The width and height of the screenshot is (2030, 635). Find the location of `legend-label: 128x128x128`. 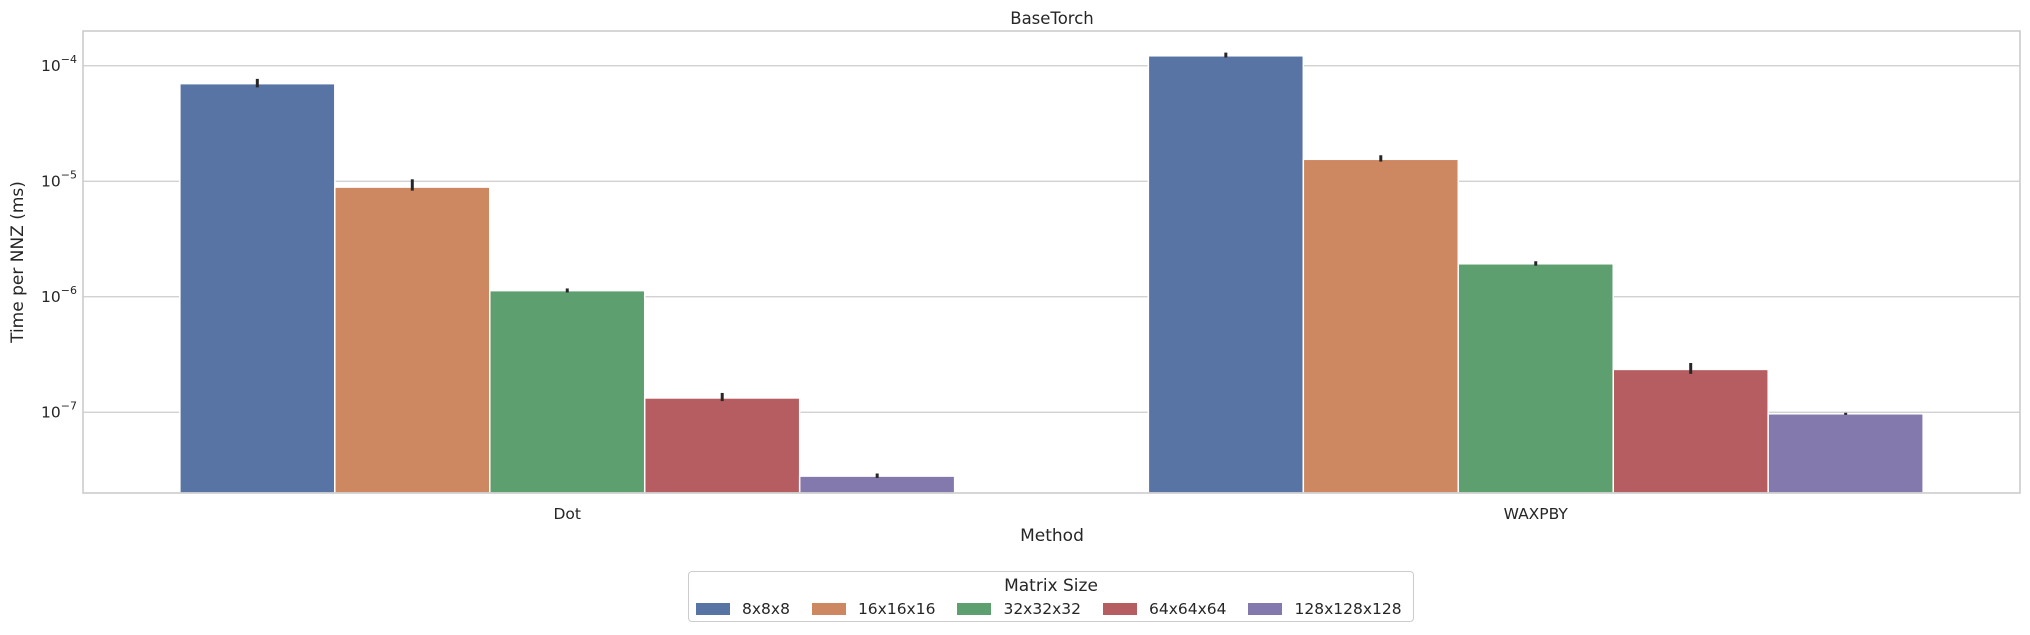

legend-label: 128x128x128 is located at coordinates (1348, 609).